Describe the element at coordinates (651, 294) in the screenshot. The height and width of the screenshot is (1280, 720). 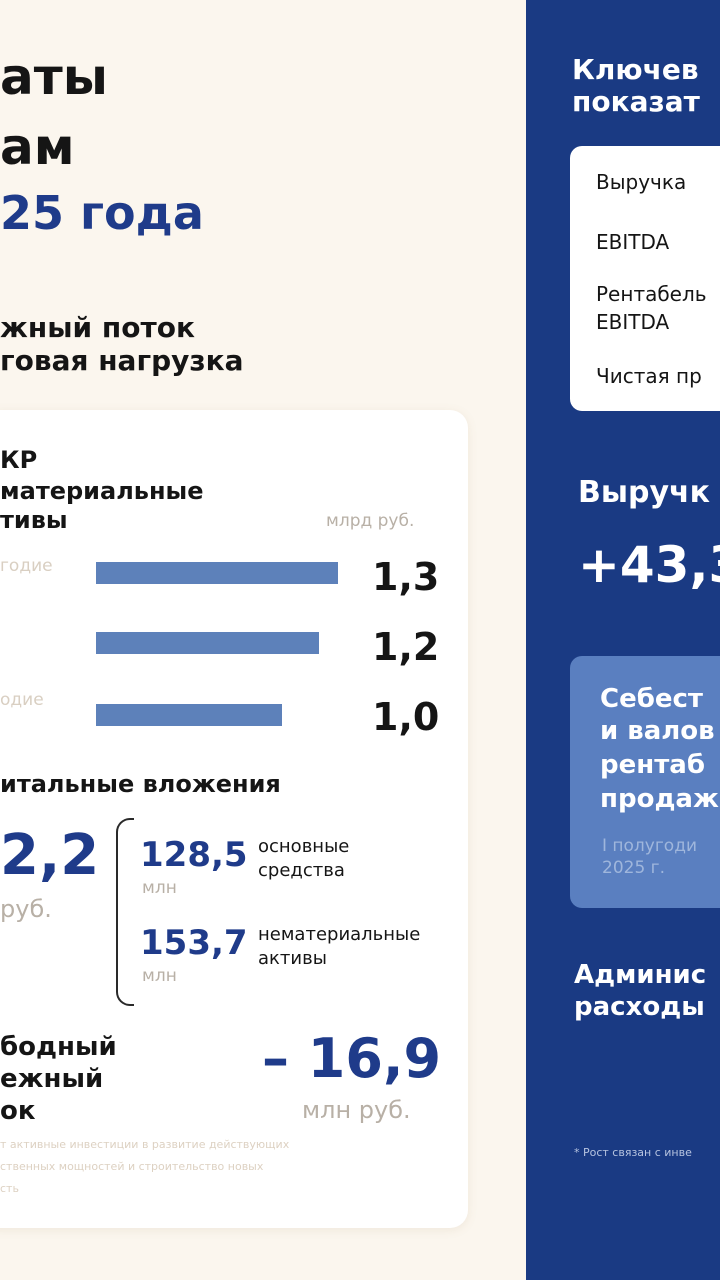
I see `metric-ebitda-margin-line-1: Рентабель` at that location.